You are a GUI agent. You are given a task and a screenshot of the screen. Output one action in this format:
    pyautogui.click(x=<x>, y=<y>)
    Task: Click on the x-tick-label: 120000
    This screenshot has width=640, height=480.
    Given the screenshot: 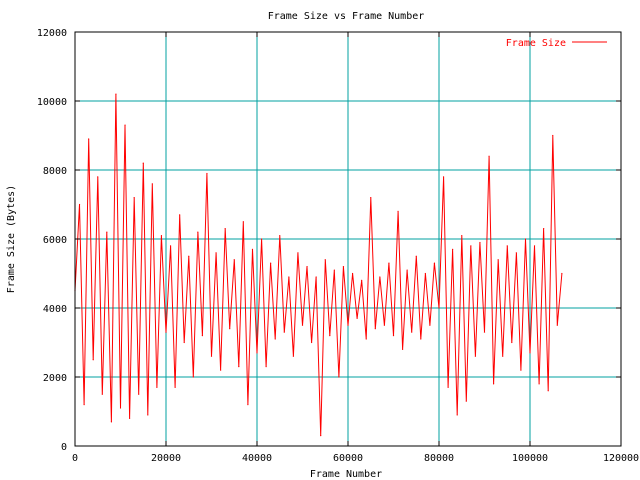 What is the action you would take?
    pyautogui.click(x=621, y=458)
    